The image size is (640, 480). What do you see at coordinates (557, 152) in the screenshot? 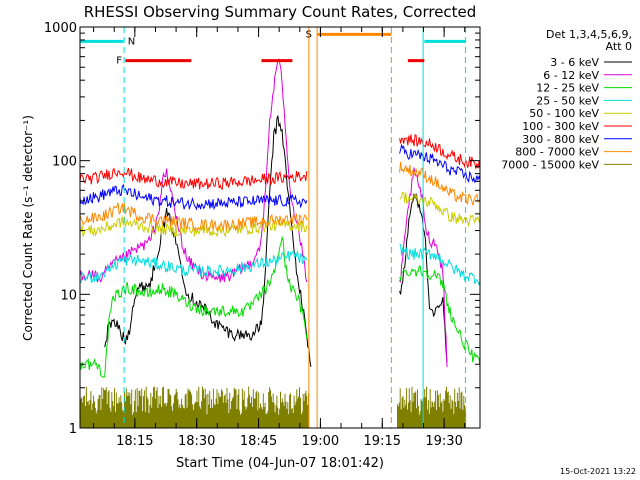
I see `legend-entry-label-7: 800 - 7000 keV` at bounding box center [557, 152].